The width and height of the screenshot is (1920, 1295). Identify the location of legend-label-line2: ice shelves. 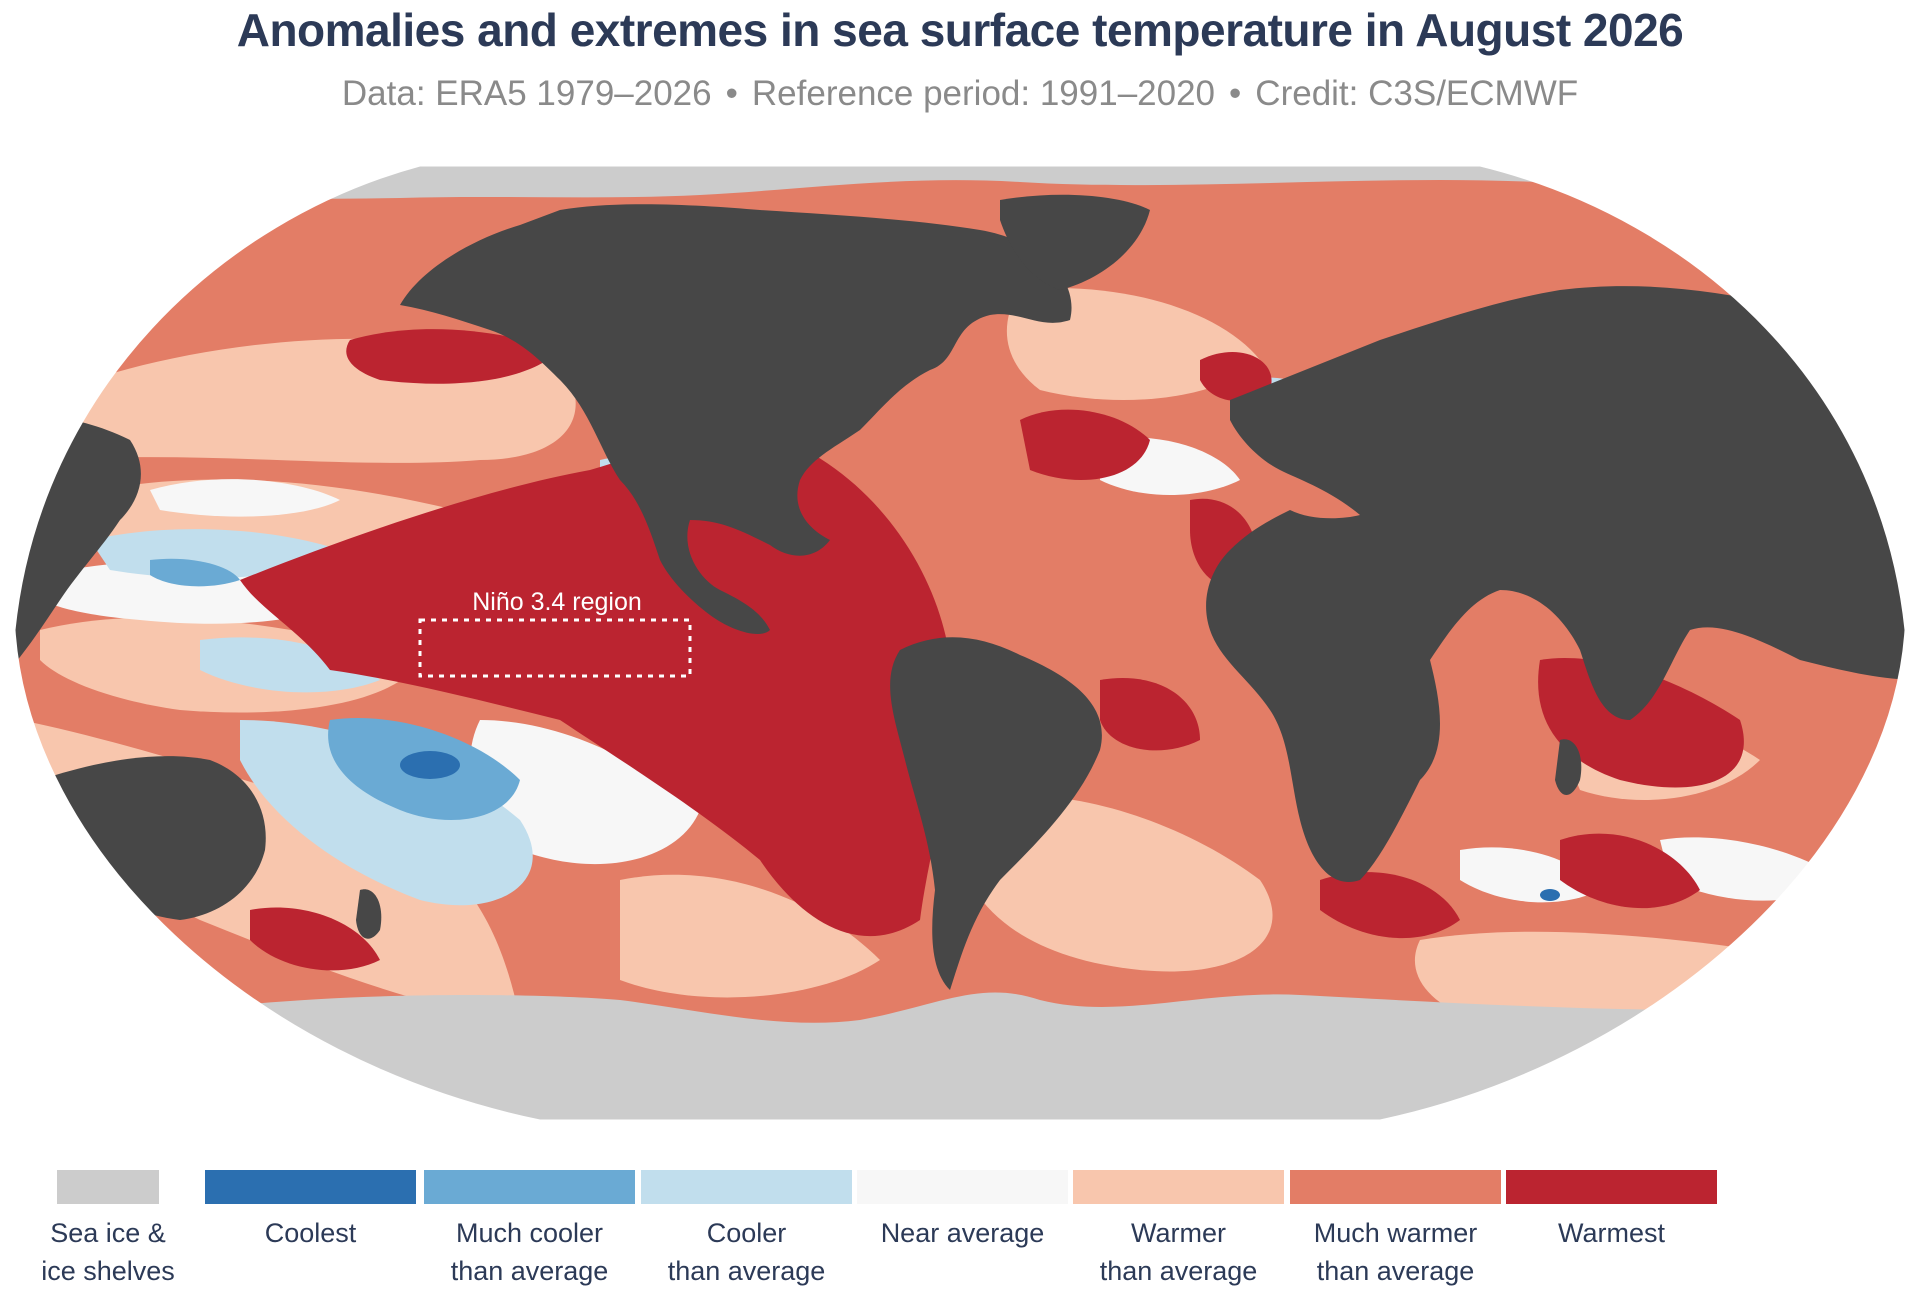
(108, 1271).